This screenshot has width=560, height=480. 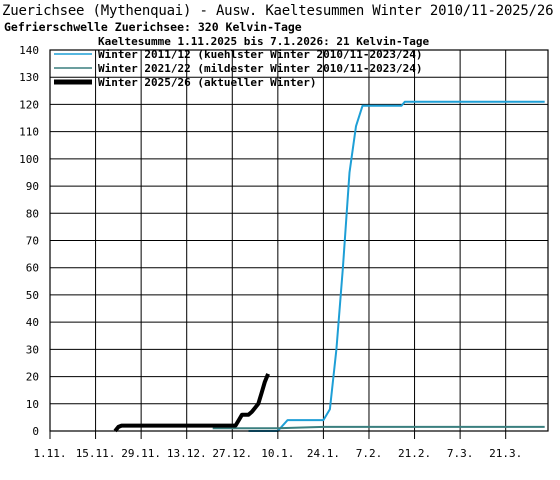 What do you see at coordinates (29, 159) in the screenshot?
I see `y-tick-label: 100` at bounding box center [29, 159].